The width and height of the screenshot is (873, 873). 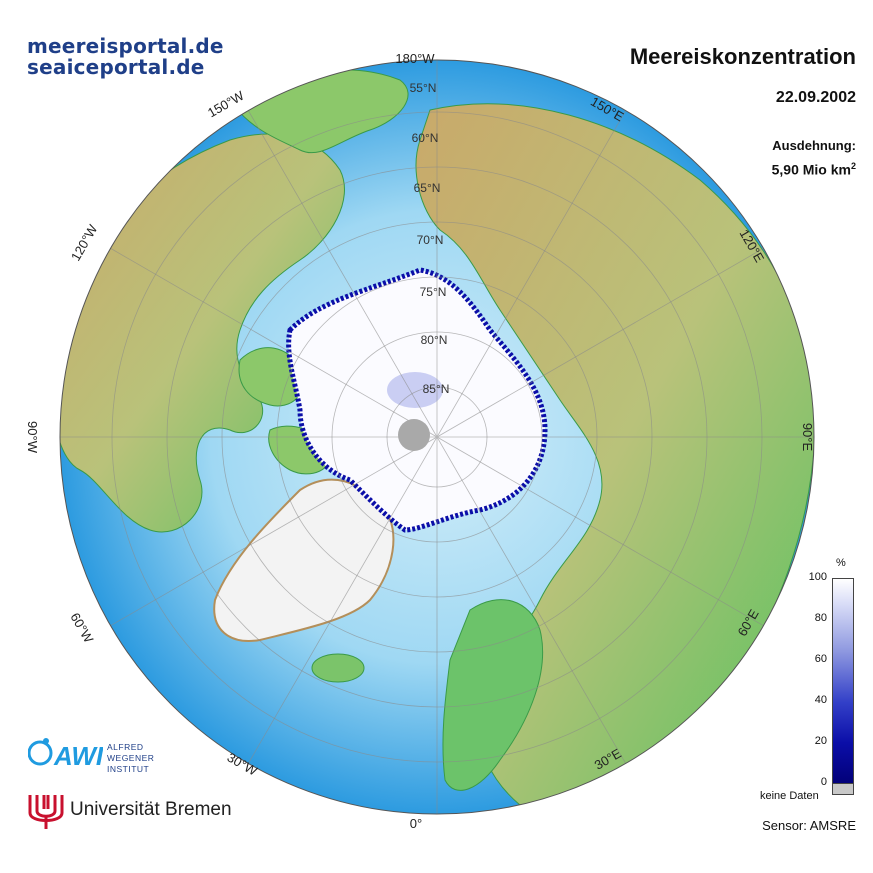 I want to click on land-greenland, so click(x=304, y=560).